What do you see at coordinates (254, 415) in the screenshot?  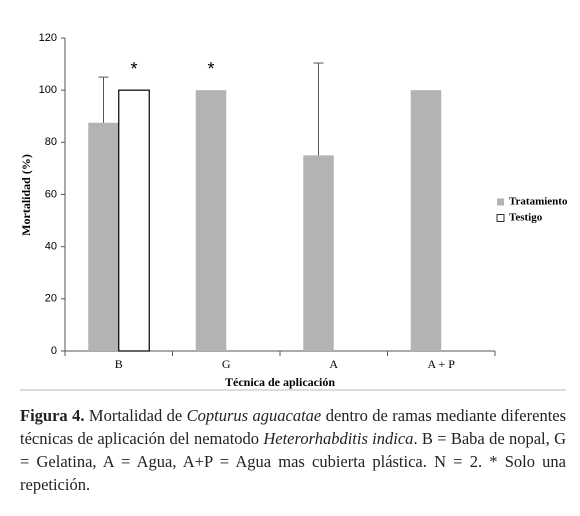 I see `caption-italic: Copturus aguacatae` at bounding box center [254, 415].